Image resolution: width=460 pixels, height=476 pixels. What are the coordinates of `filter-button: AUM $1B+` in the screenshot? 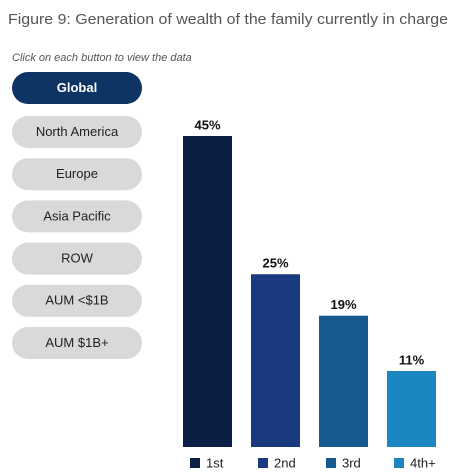 It's located at (77, 343).